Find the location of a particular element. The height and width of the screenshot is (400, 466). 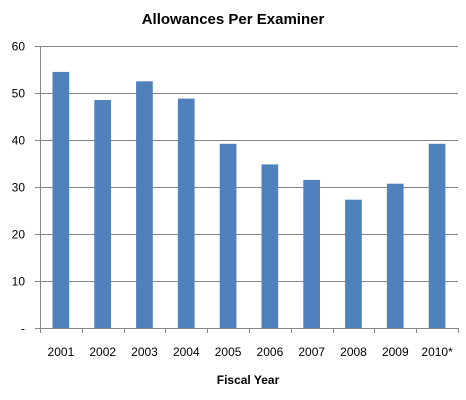

y-tick-label: 40 is located at coordinates (19, 141).